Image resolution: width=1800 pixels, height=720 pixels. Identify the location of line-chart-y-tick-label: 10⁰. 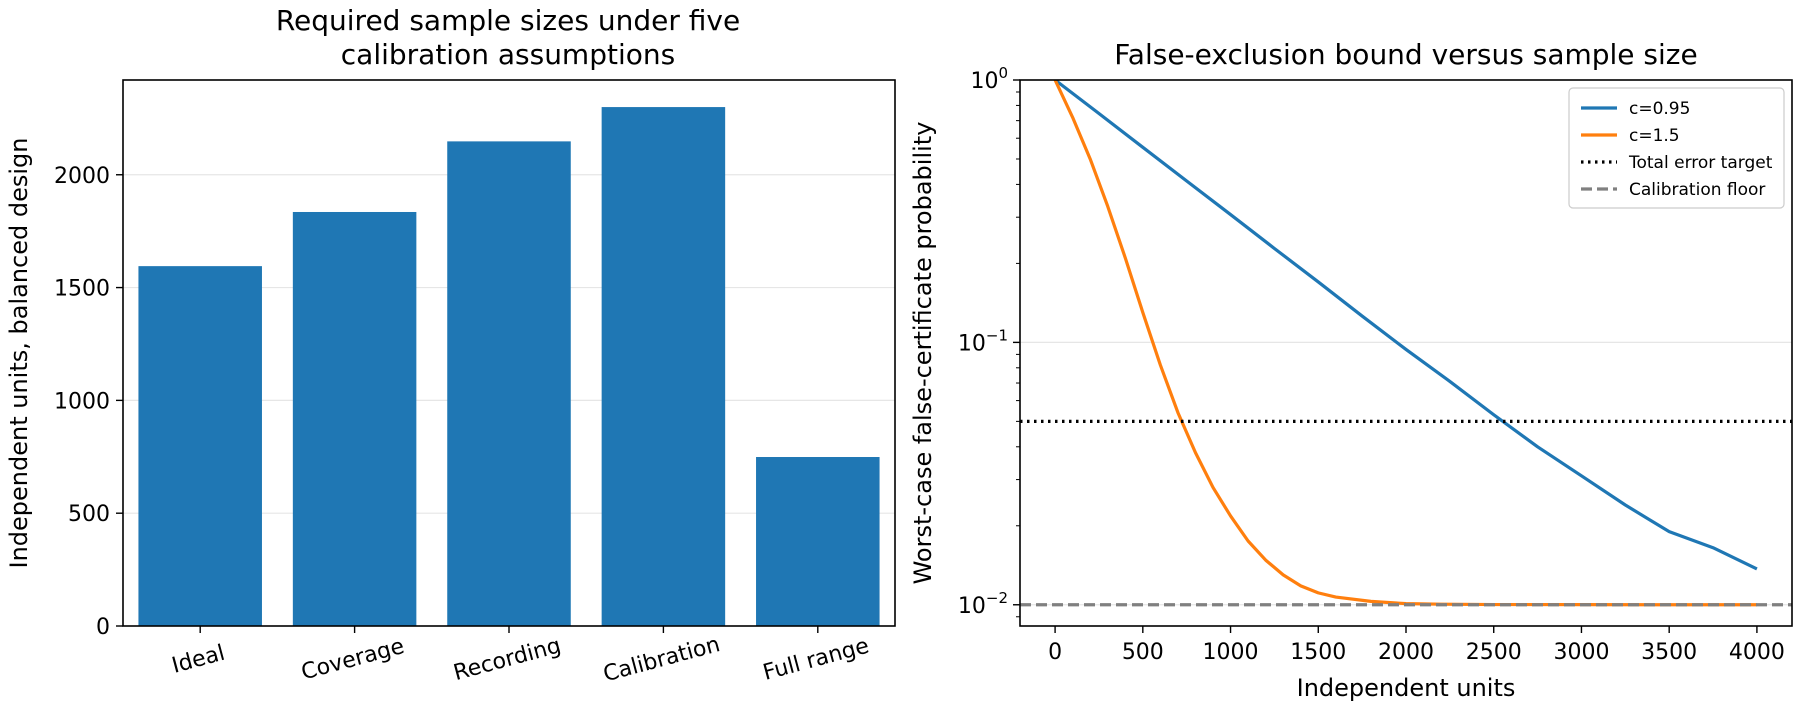
(989, 79).